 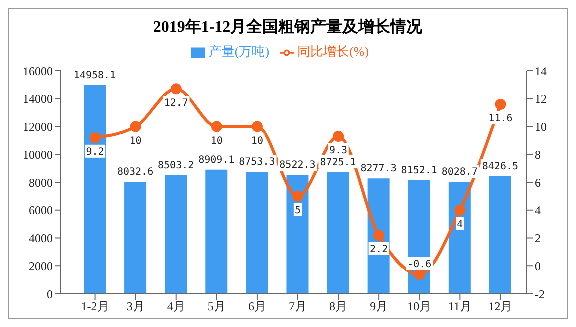 What do you see at coordinates (334, 51) in the screenshot?
I see `legend-label: 同比增长(%)` at bounding box center [334, 51].